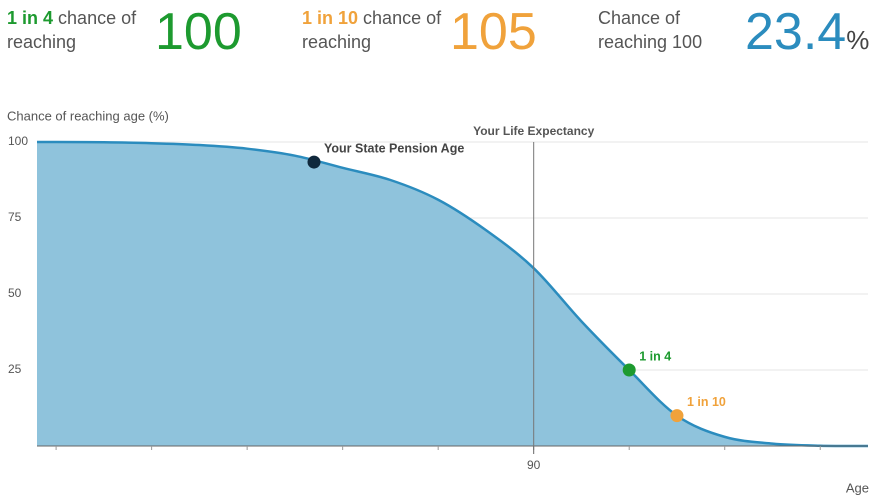 This screenshot has height=503, width=893. Describe the element at coordinates (15, 217) in the screenshot. I see `y-tick-label: 75` at that location.